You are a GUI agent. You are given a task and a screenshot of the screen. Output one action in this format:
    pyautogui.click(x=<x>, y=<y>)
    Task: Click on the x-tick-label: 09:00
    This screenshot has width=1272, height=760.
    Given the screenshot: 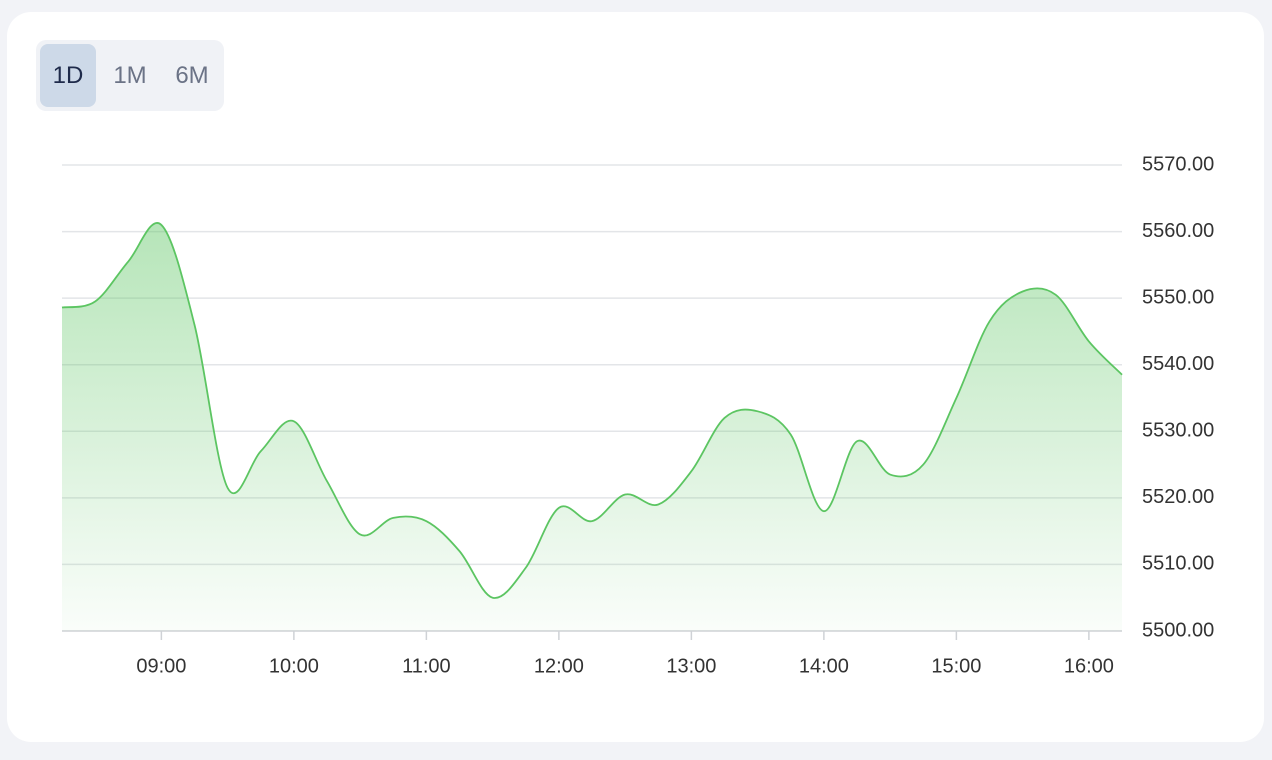 What is the action you would take?
    pyautogui.click(x=161, y=666)
    